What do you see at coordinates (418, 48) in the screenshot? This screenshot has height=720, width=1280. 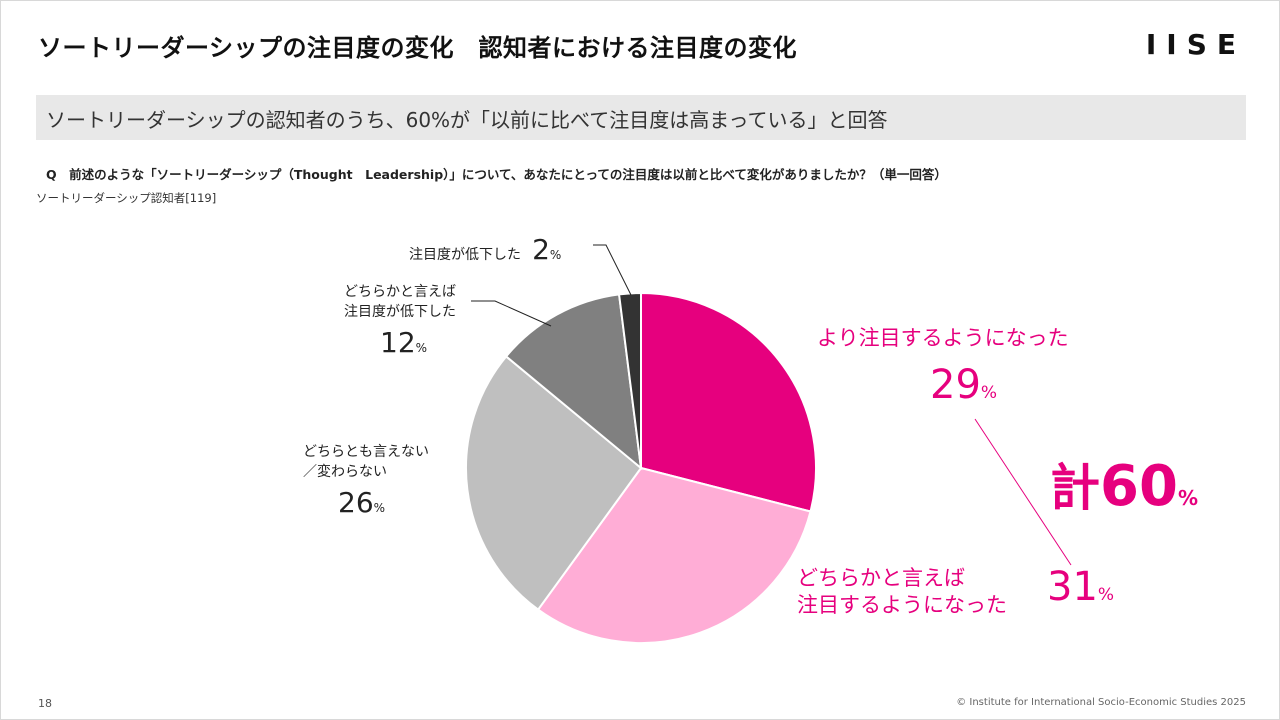 I see `slide-title: ソートリーダーシップの注目度の変化 認知者における注目度の変化` at bounding box center [418, 48].